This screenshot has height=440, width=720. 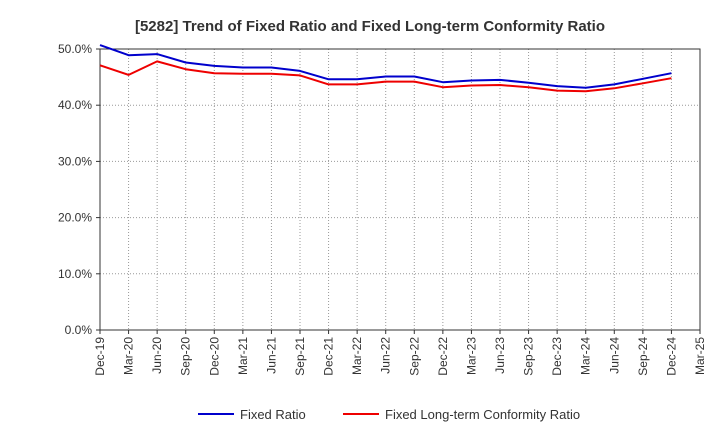 I want to click on x-tick-label: Mar-23, so click(x=471, y=356).